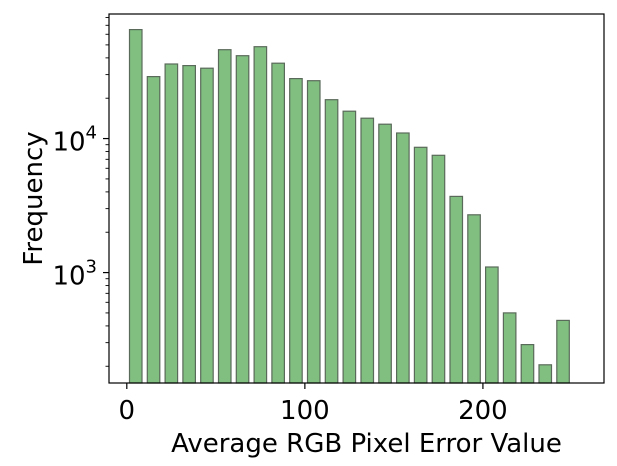 This screenshot has width=617, height=466. I want to click on x-axis-ticks: 0 100 200, so click(313, 404).